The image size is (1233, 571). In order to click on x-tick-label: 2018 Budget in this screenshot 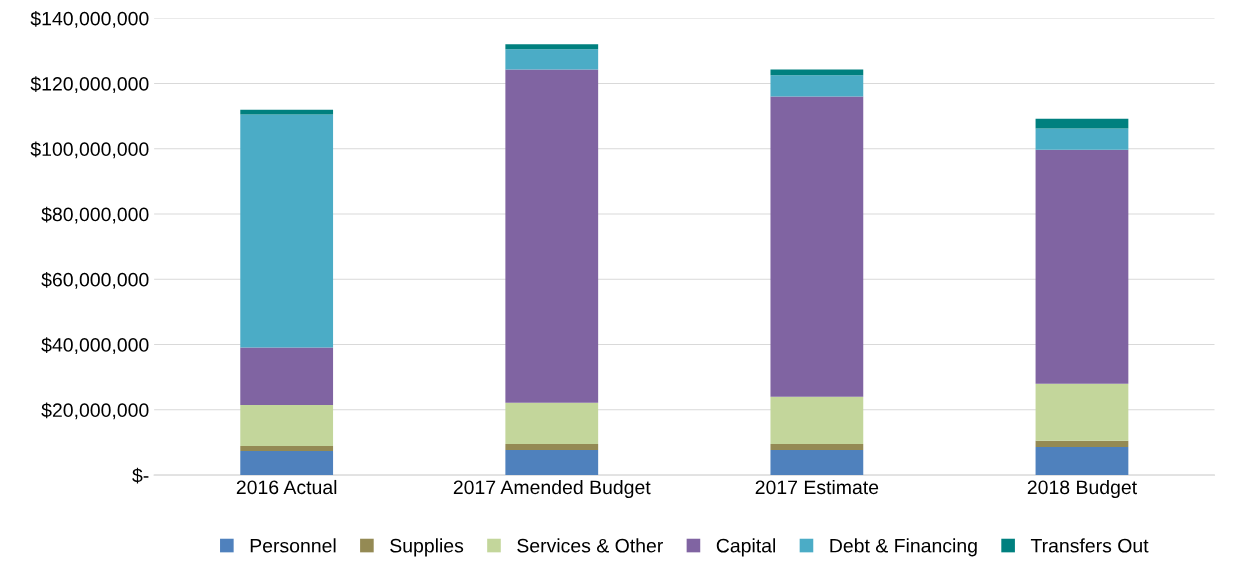, I will do `click(1082, 489)`.